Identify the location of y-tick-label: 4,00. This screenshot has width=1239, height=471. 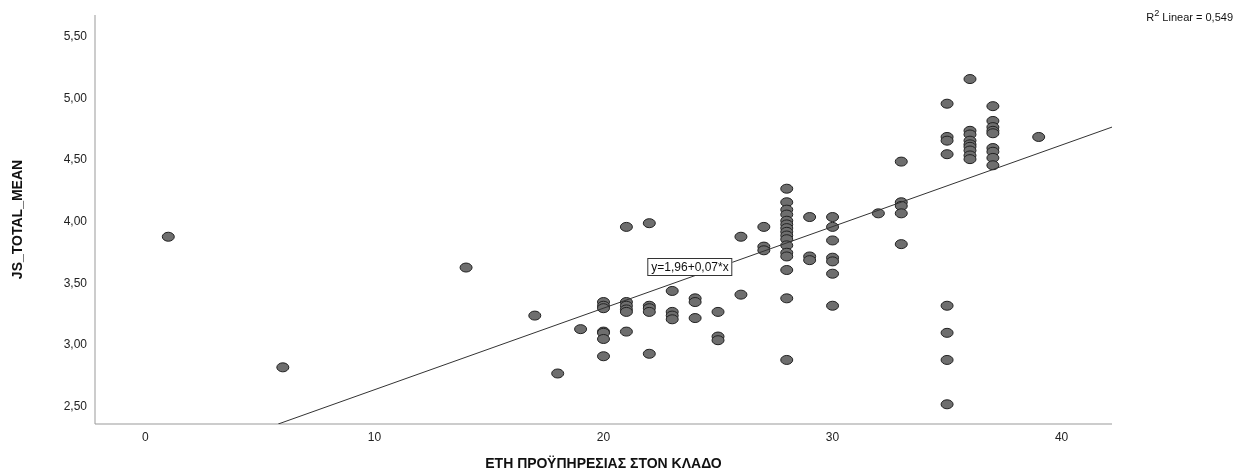
(75, 220).